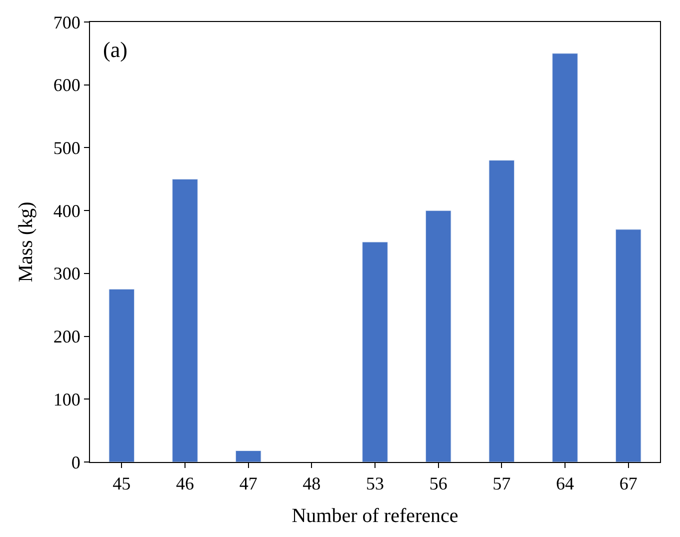 The image size is (680, 537). I want to click on x-tick-label: 56, so click(438, 484).